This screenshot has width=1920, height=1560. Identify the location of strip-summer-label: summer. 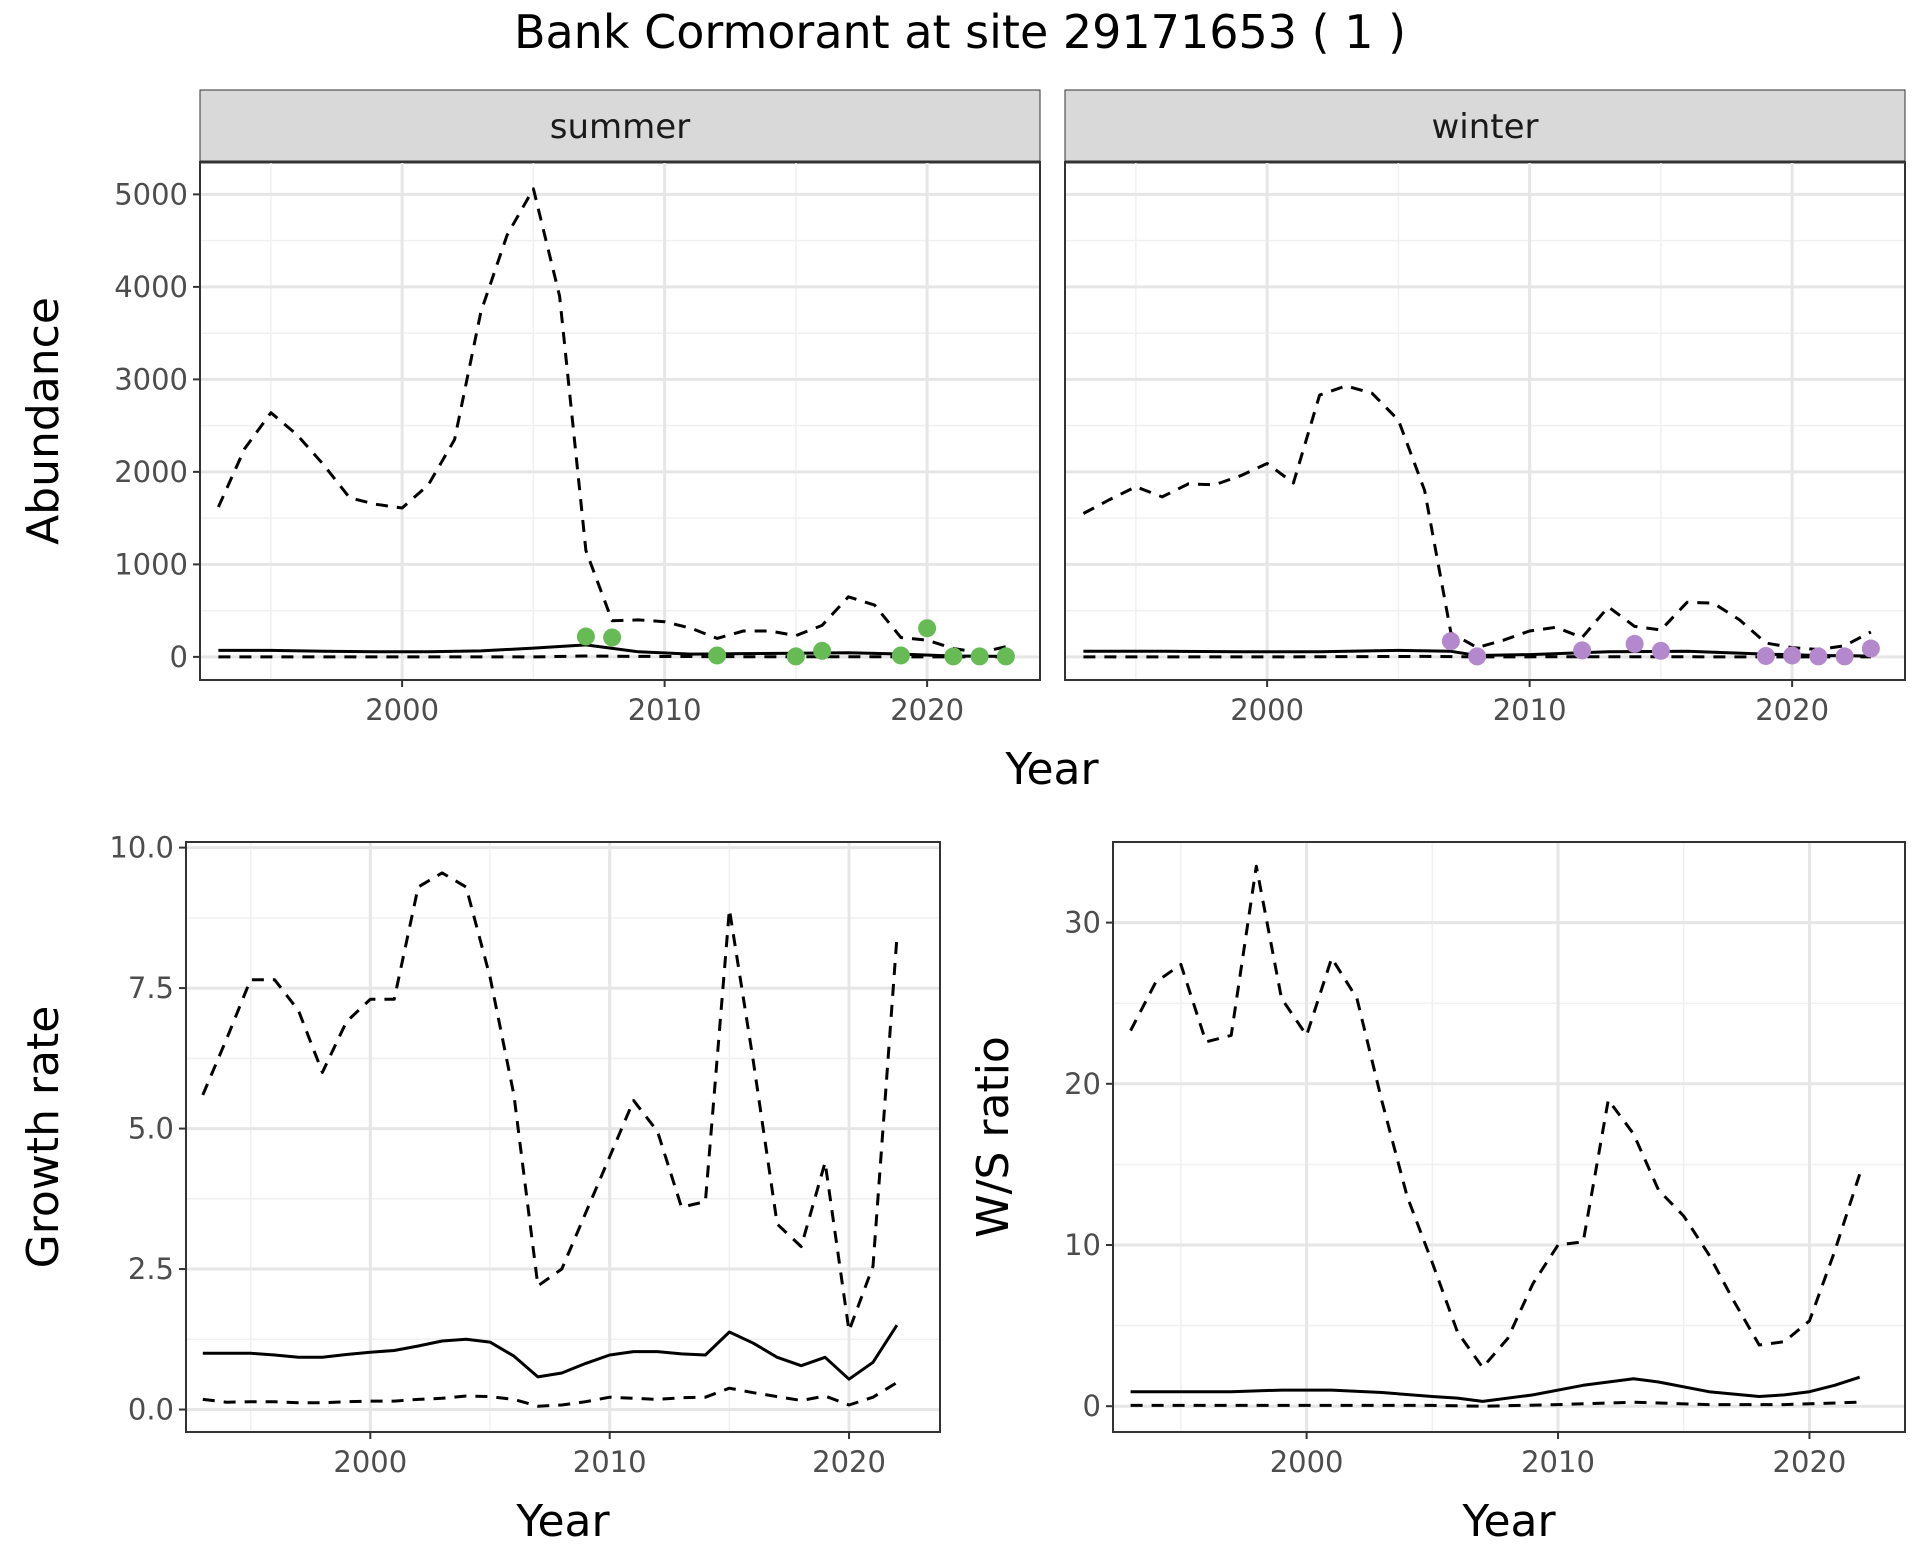
(620, 127).